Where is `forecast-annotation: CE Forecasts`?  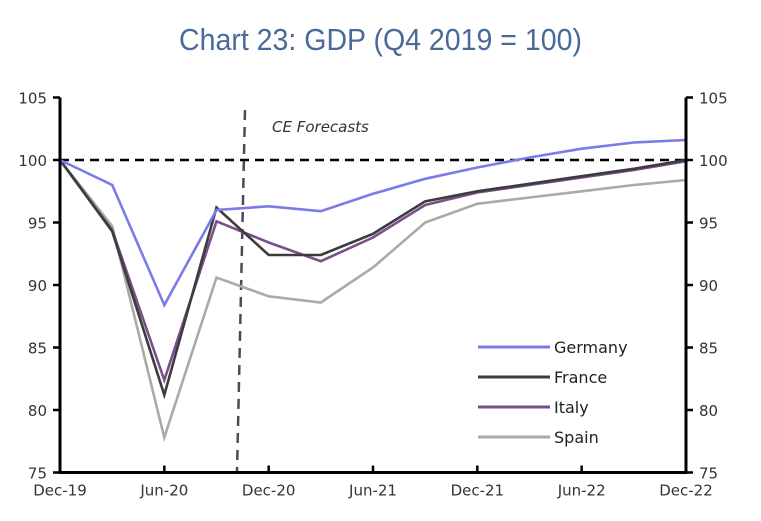 forecast-annotation: CE Forecasts is located at coordinates (320, 127).